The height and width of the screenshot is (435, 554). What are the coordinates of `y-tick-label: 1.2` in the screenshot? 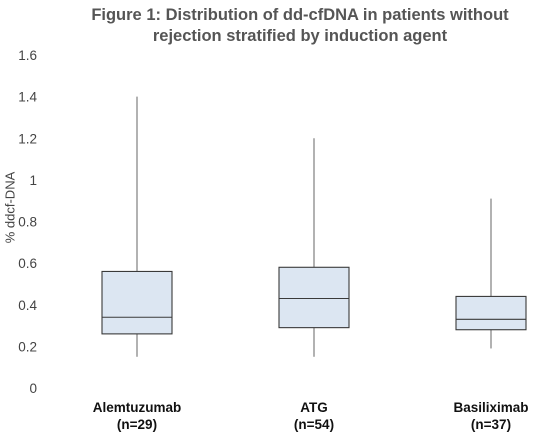 It's located at (27, 138).